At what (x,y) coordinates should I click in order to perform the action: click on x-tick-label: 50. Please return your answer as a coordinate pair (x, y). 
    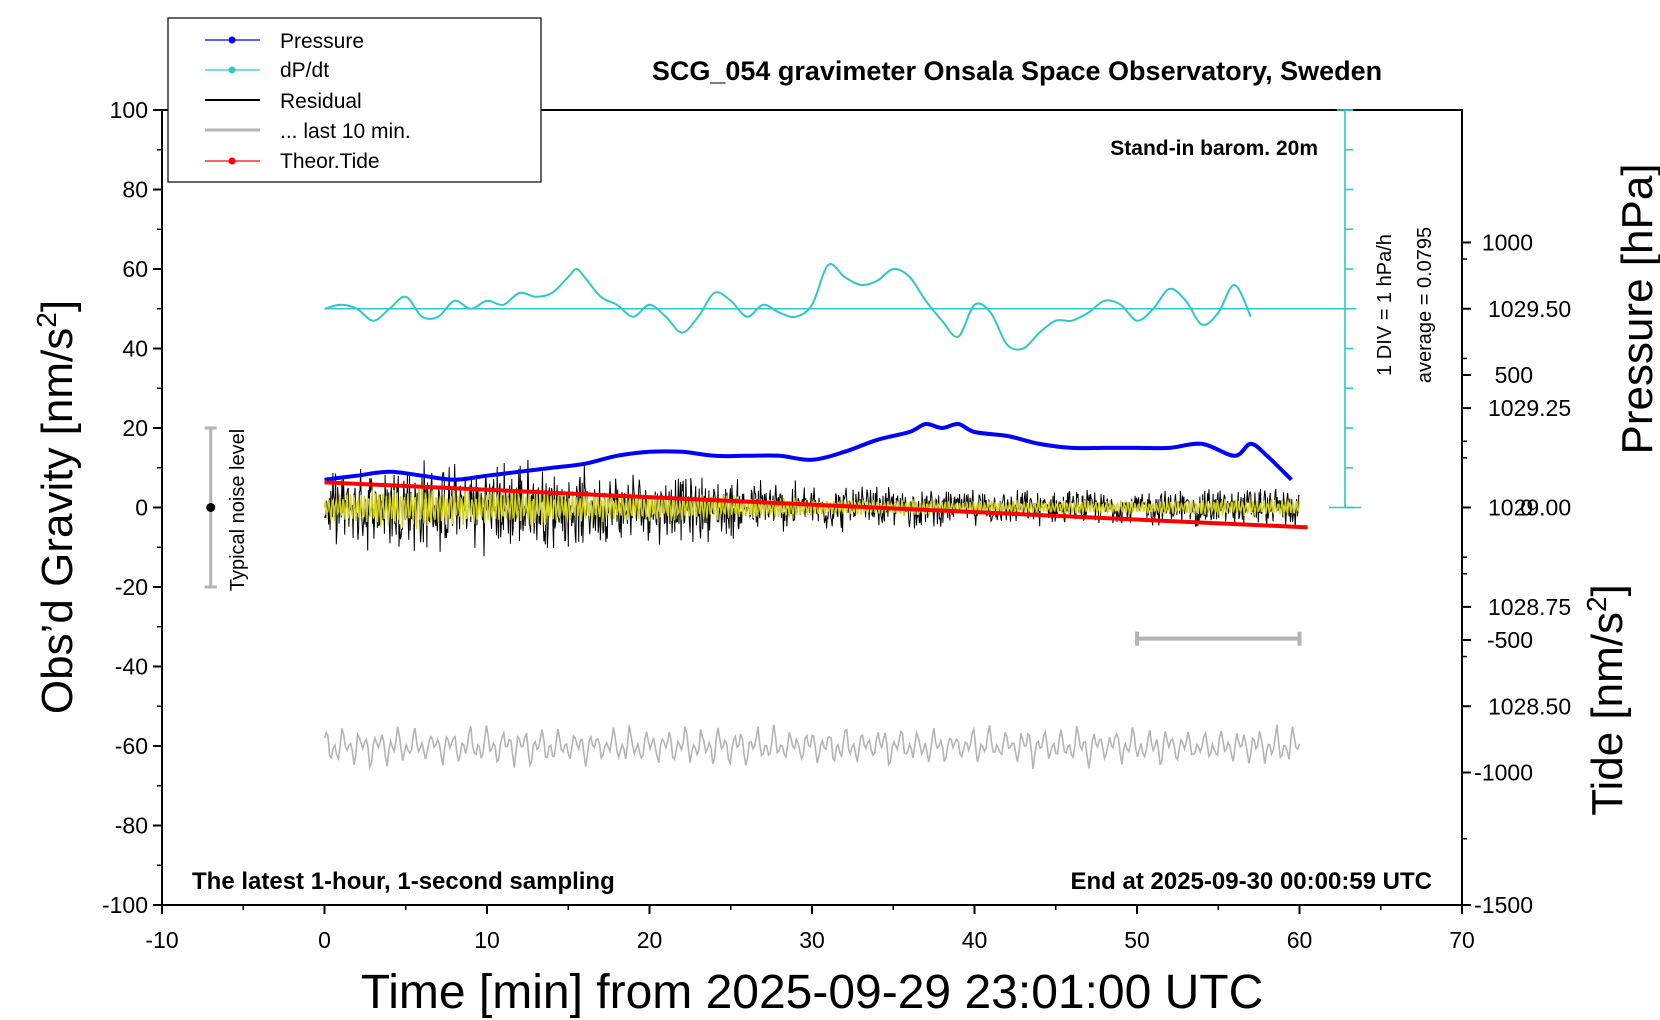
    Looking at the image, I should click on (1137, 940).